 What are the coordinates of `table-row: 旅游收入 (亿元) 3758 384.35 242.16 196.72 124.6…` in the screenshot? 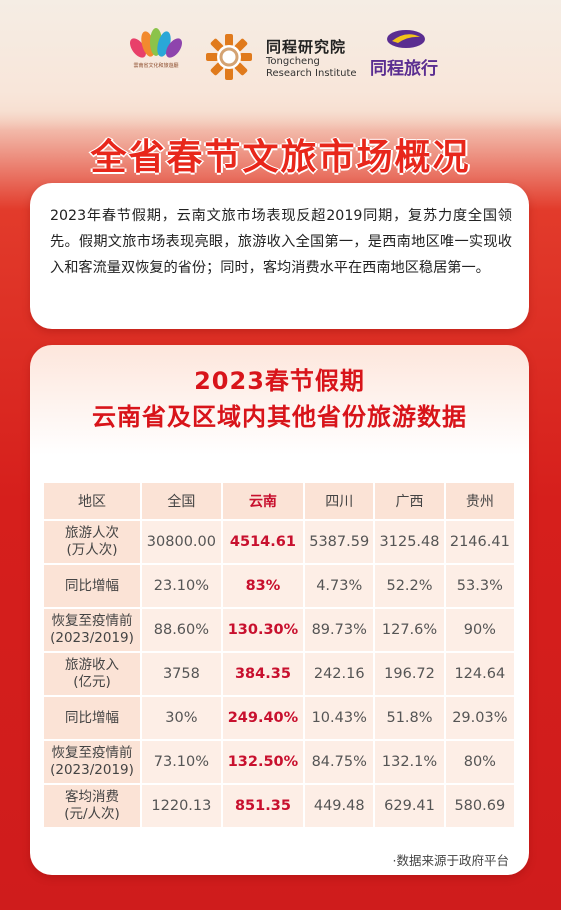 It's located at (279, 674).